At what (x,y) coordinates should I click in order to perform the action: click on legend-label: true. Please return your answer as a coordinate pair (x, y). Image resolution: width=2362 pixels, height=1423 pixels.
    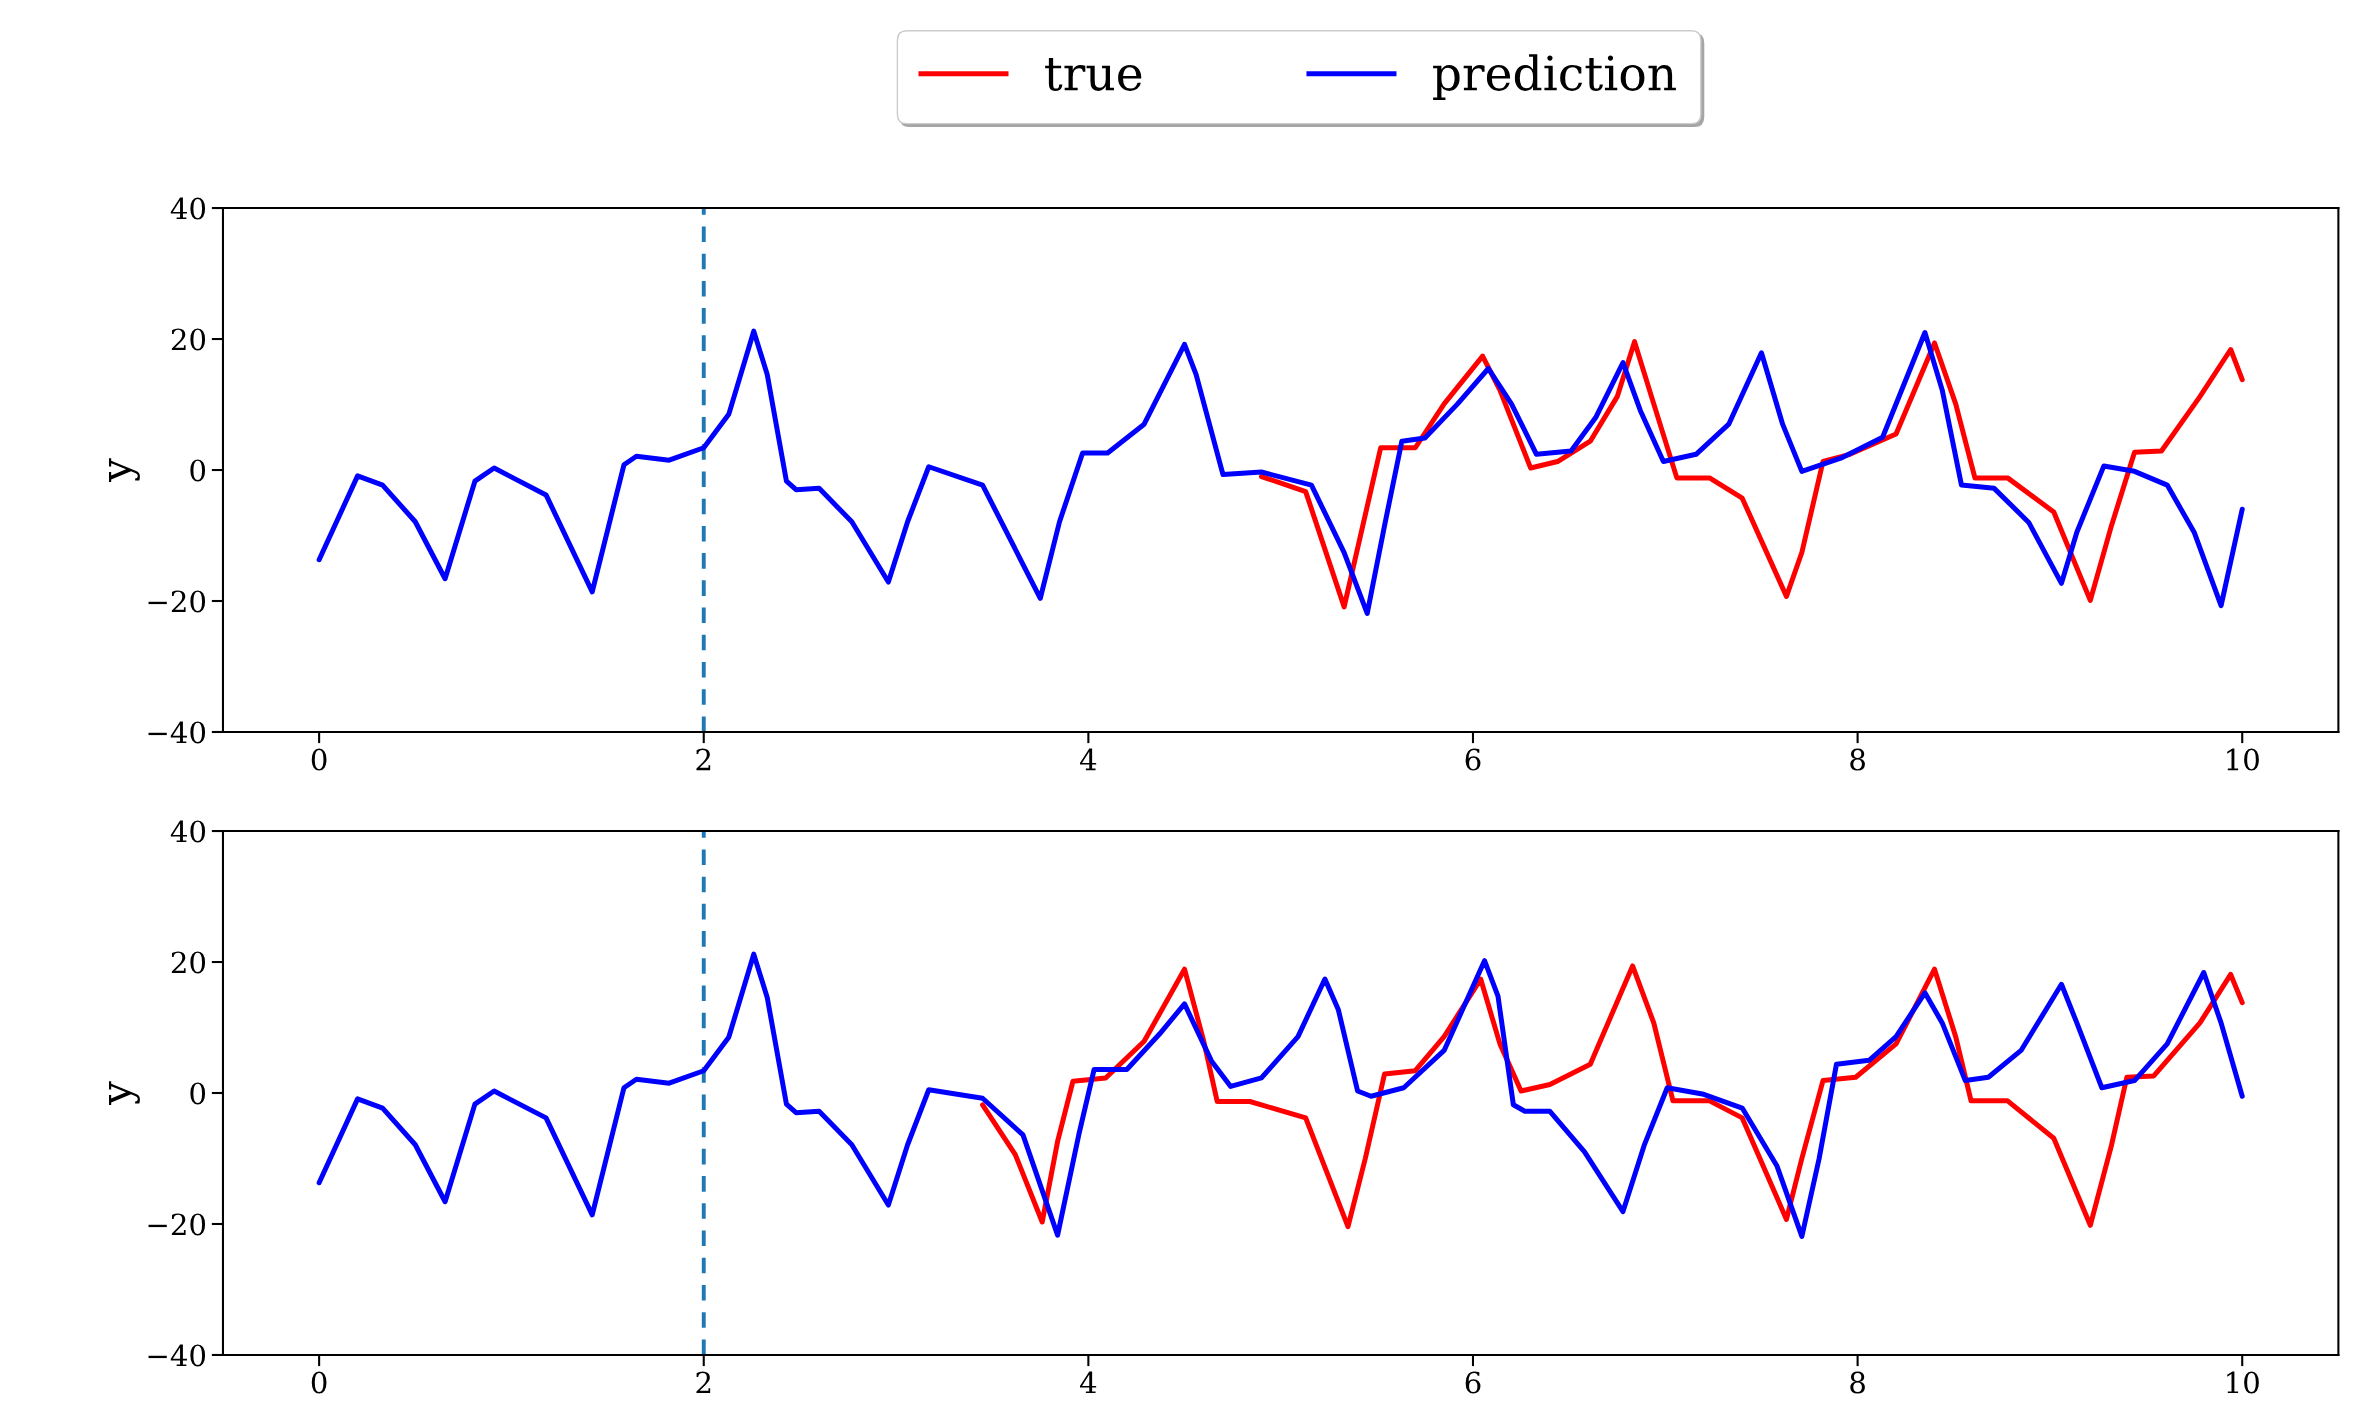
    Looking at the image, I should click on (1093, 74).